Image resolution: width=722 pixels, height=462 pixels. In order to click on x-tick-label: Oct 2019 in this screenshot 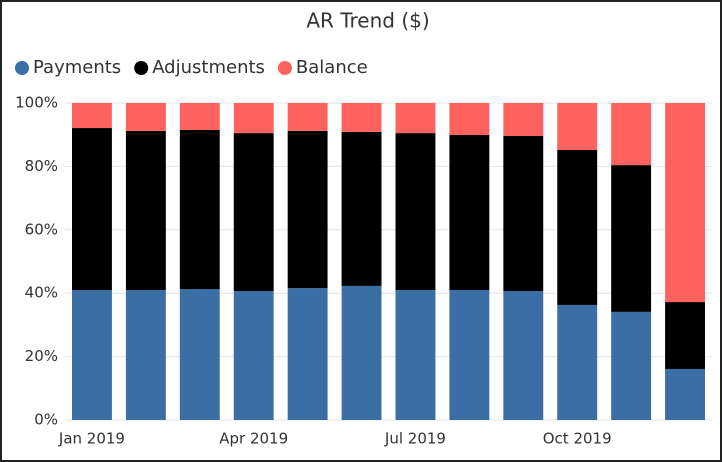, I will do `click(577, 439)`.